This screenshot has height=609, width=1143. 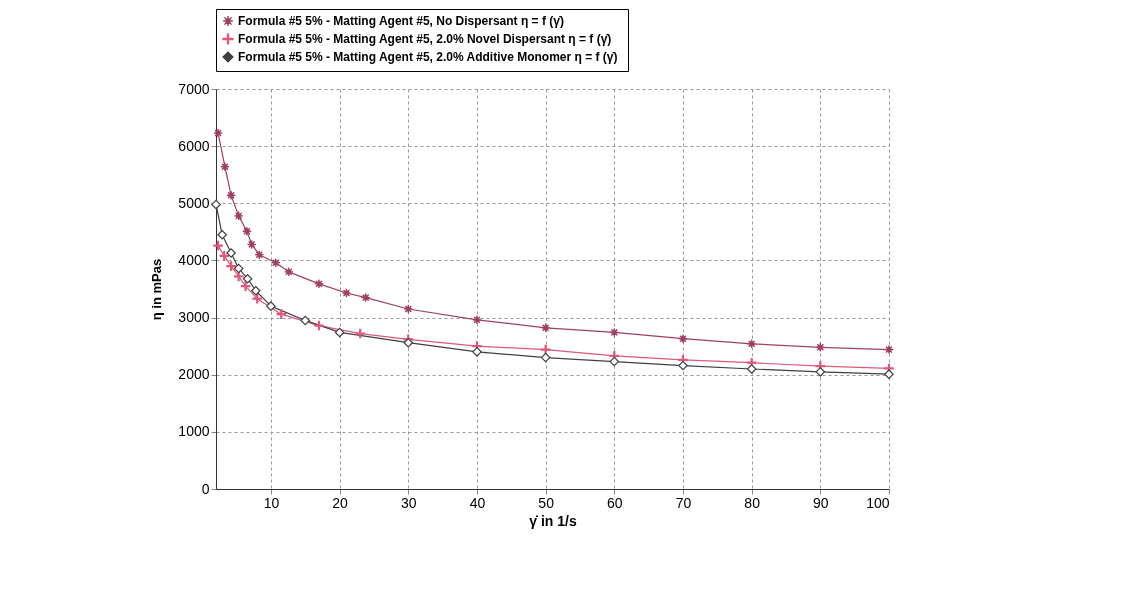 I want to click on x-tick-label: 50, so click(x=546, y=502).